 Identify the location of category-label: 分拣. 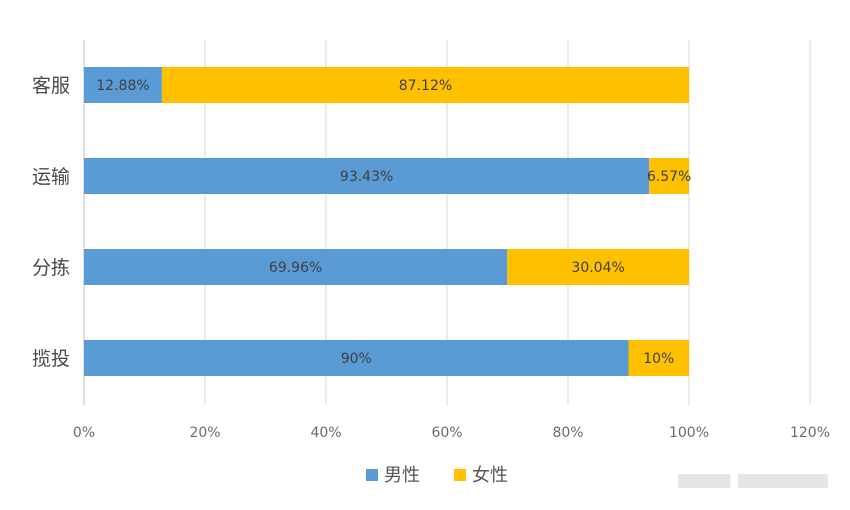
(51, 268).